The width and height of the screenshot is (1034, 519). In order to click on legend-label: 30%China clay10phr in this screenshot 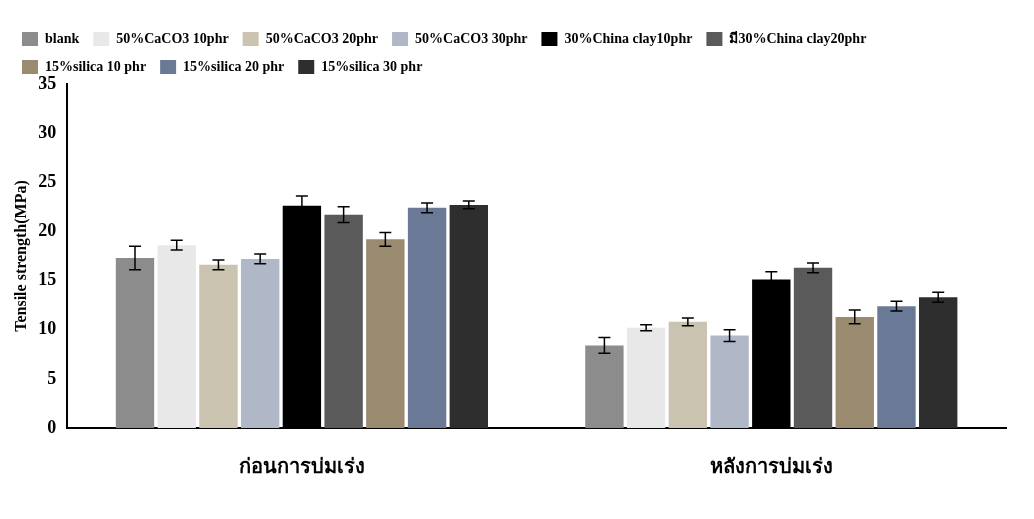, I will do `click(628, 38)`.